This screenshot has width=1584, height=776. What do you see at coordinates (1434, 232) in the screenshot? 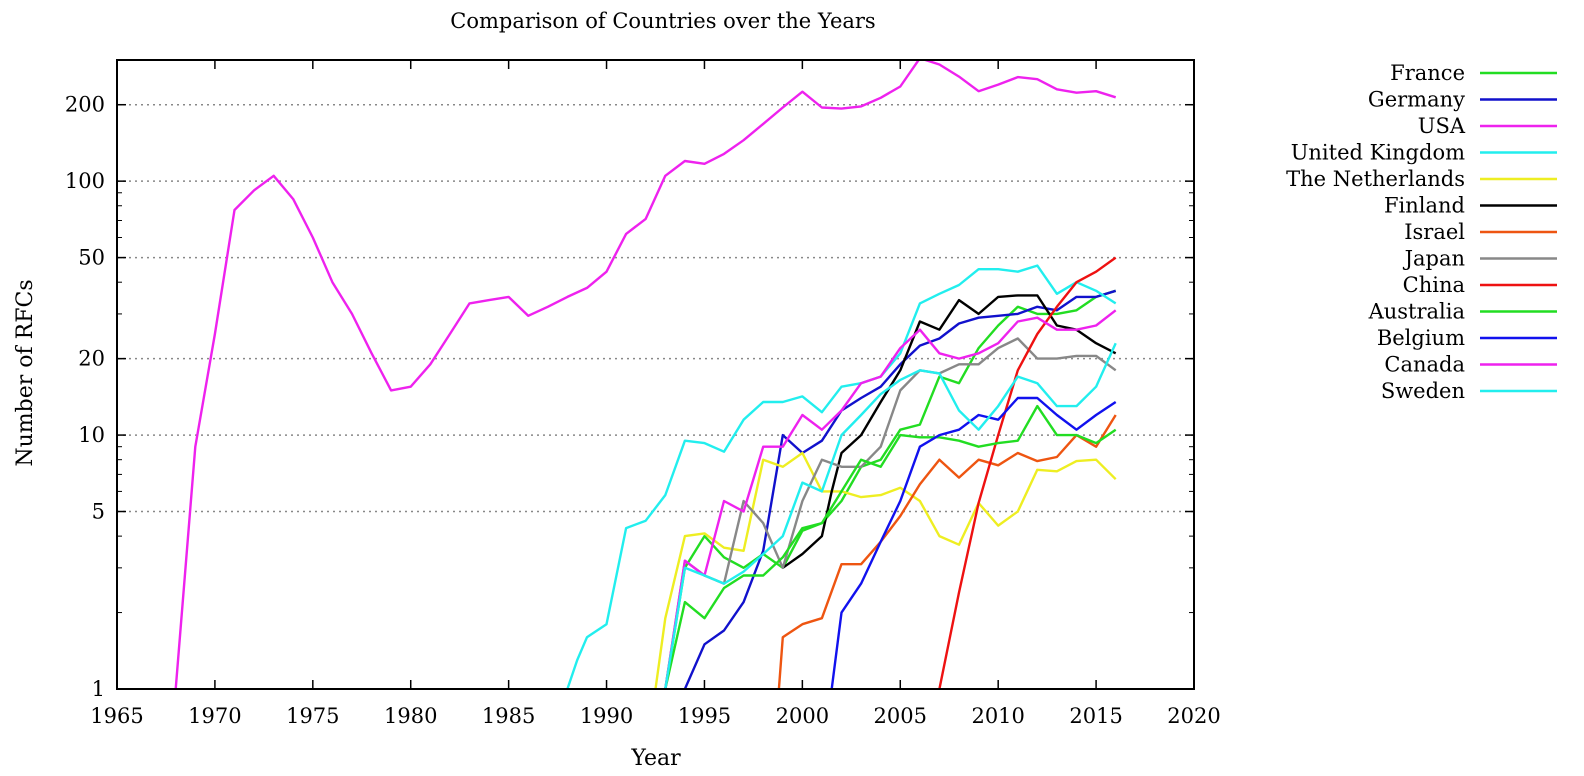
I see `legend-label-israel: Israel` at bounding box center [1434, 232].